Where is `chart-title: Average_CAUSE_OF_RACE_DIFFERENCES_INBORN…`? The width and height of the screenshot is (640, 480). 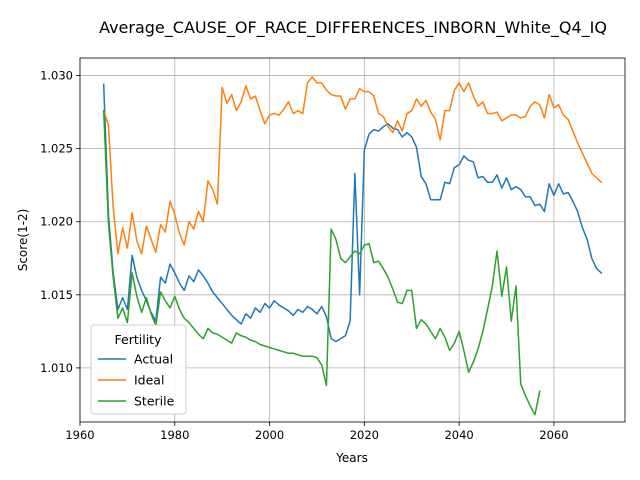
chart-title: Average_CAUSE_OF_RACE_DIFFERENCES_INBORN… is located at coordinates (353, 28).